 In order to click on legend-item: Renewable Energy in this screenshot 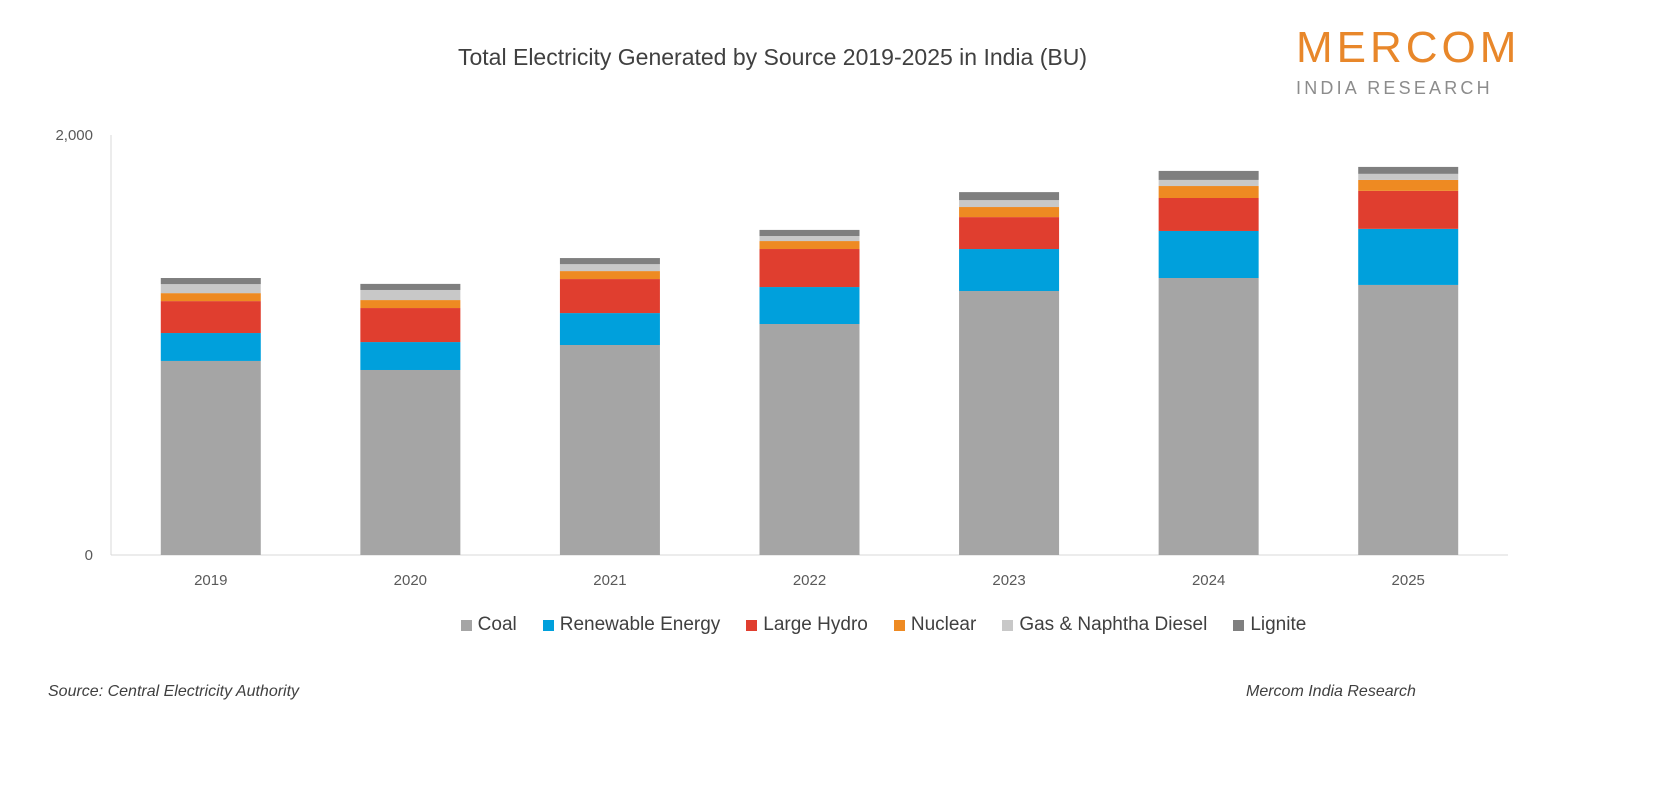, I will do `click(631, 625)`.